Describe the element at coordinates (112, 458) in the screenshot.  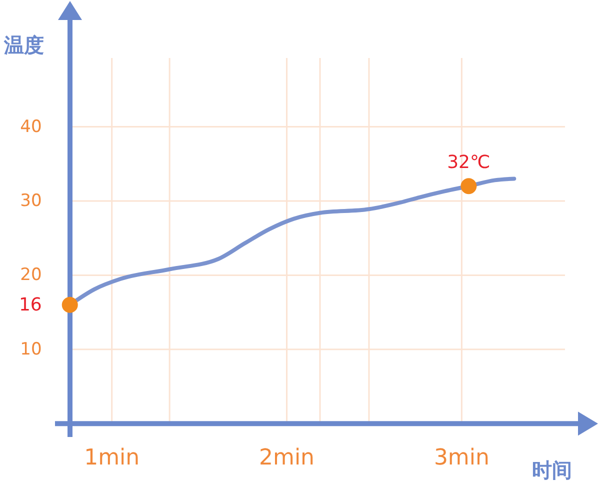
I see `x-tick-label: 1min` at that location.